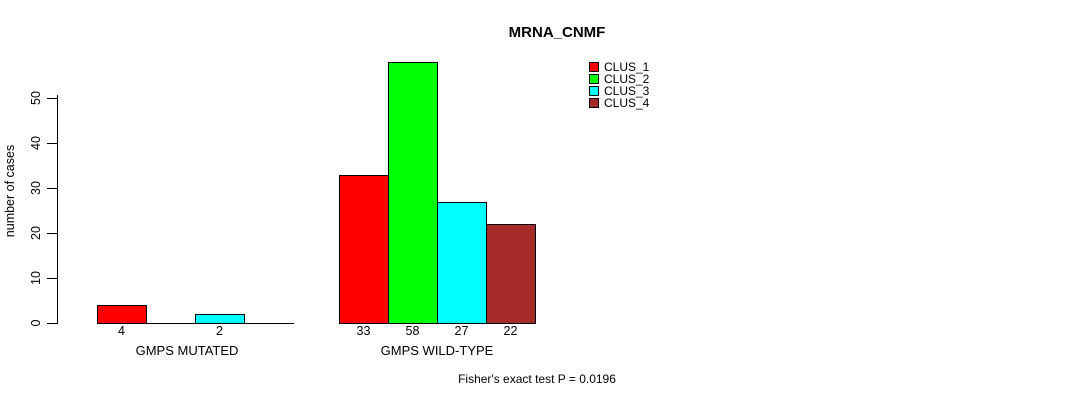 Image resolution: width=1090 pixels, height=400 pixels. What do you see at coordinates (627, 103) in the screenshot?
I see `legend-label: CLUS_4` at bounding box center [627, 103].